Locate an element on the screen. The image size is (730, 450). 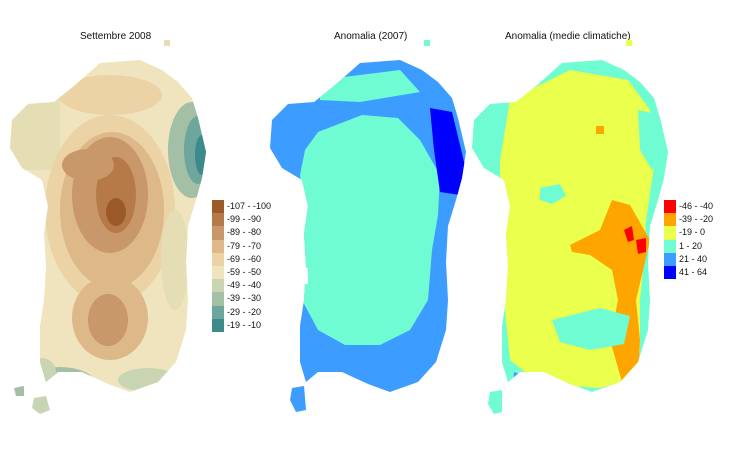
legend-label: -29 - -20 is located at coordinates (244, 311).